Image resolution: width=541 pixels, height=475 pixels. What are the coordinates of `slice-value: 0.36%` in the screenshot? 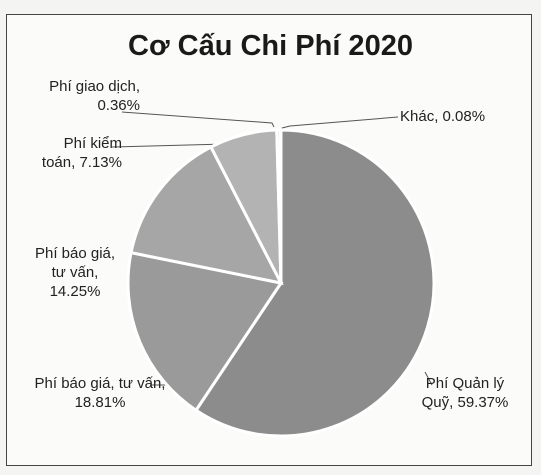 It's located at (118, 105).